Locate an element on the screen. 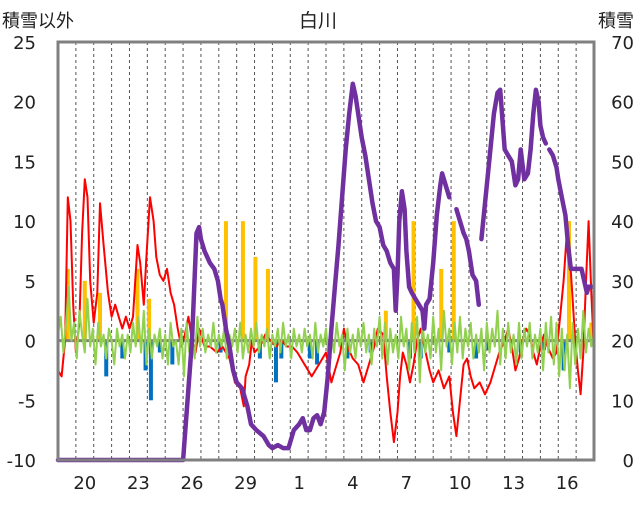 The image size is (636, 505). y-left-tick-label: 20 is located at coordinates (24, 103).